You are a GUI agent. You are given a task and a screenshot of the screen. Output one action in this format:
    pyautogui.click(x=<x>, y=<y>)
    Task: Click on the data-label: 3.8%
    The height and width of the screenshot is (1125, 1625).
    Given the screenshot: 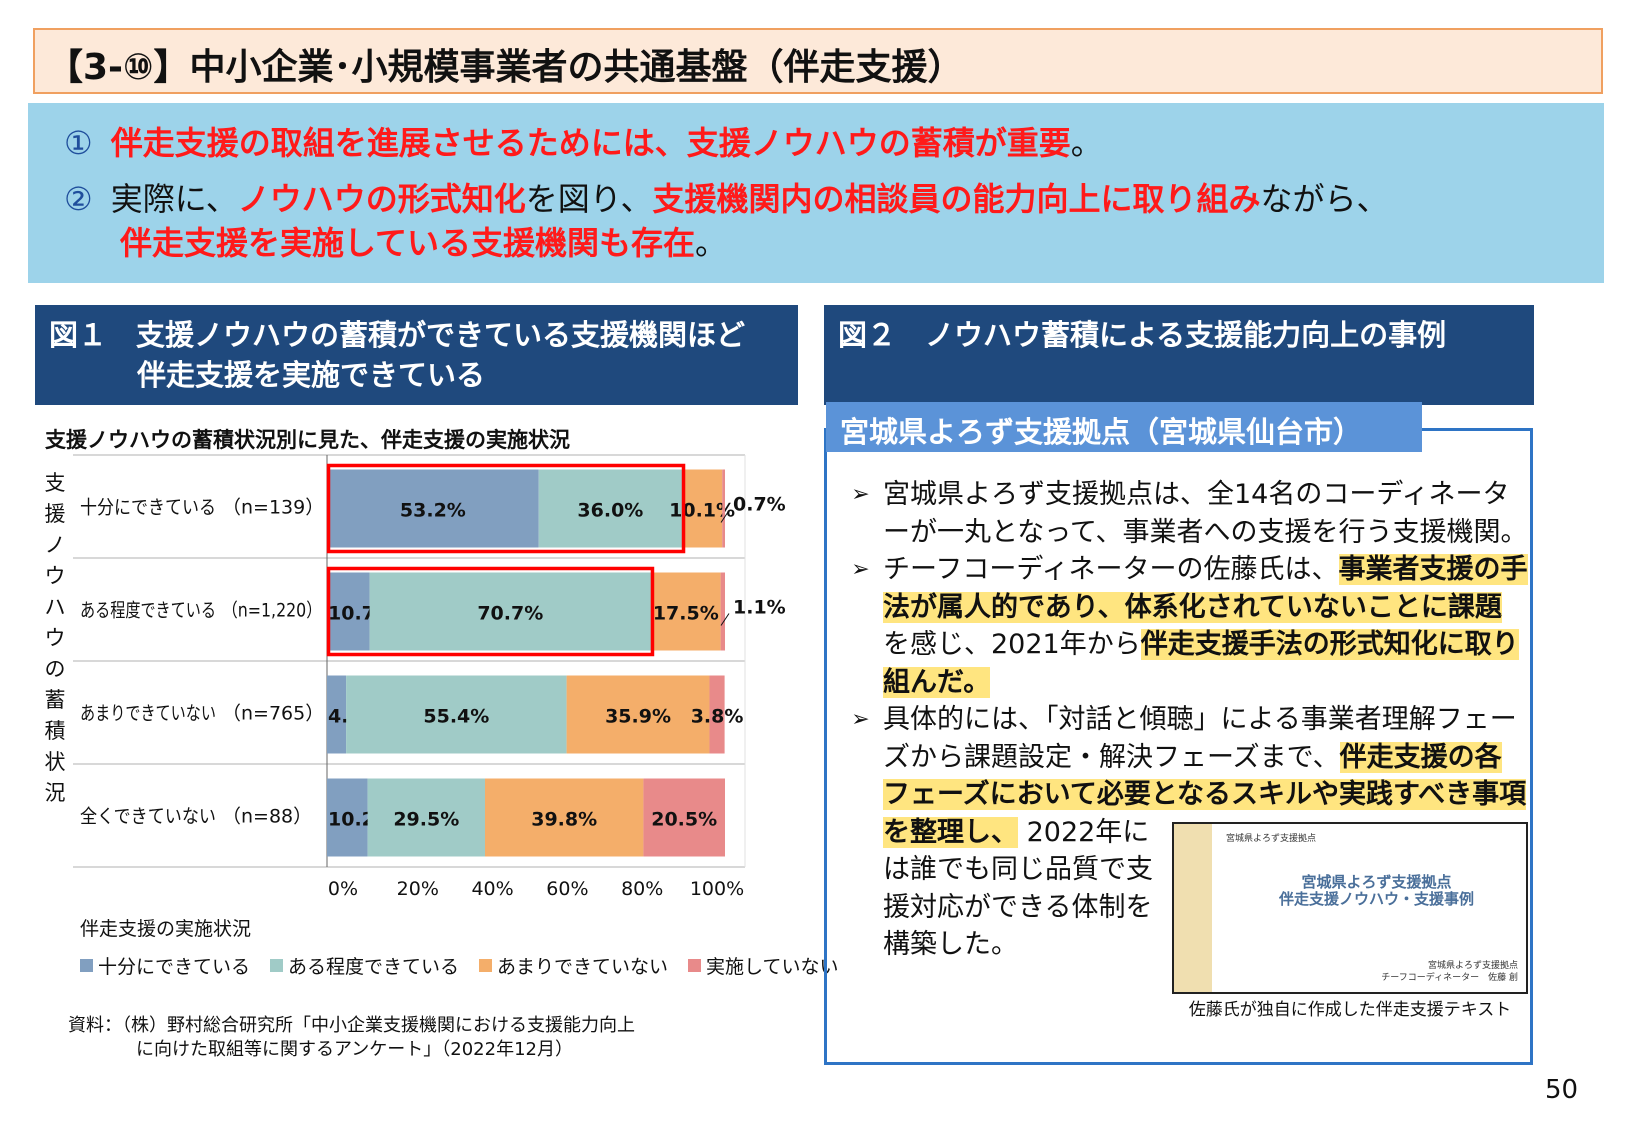 What is the action you would take?
    pyautogui.click(x=717, y=717)
    